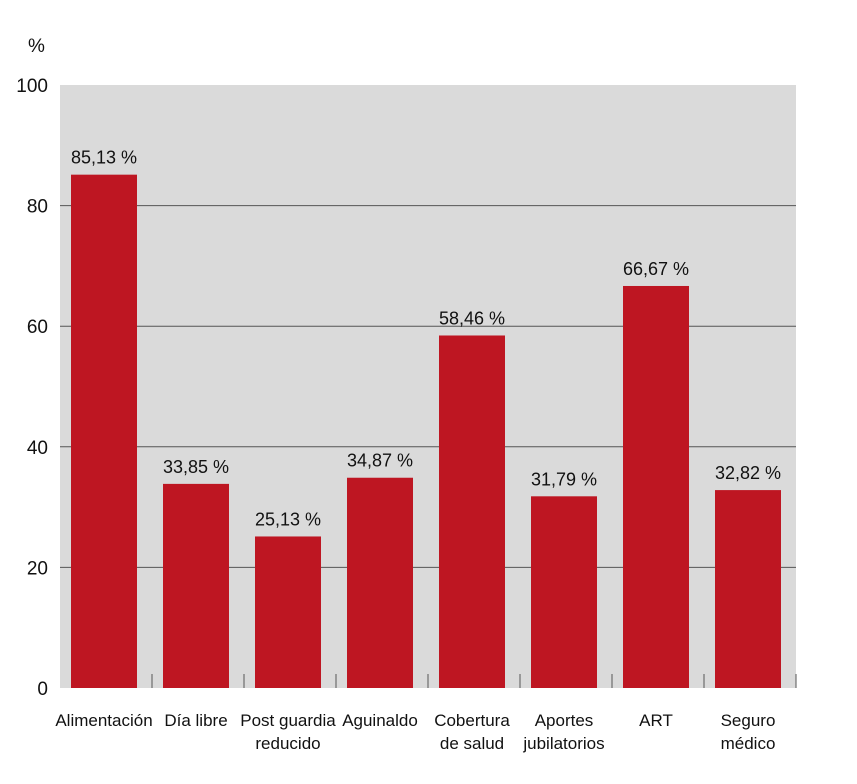 The height and width of the screenshot is (784, 857). I want to click on bar-value-label: 31,79 %, so click(564, 479).